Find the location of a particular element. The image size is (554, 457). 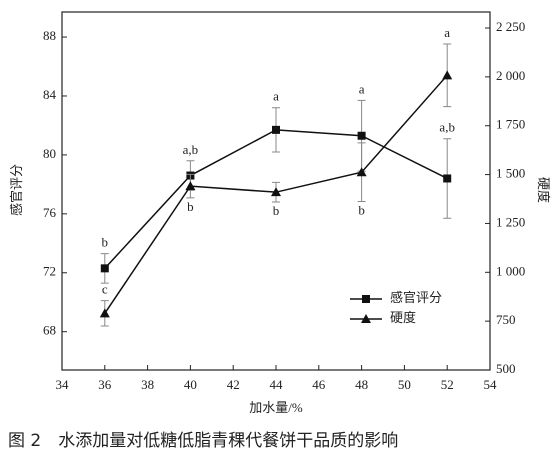

y2-tick-label: 2 000 is located at coordinates (510, 75).